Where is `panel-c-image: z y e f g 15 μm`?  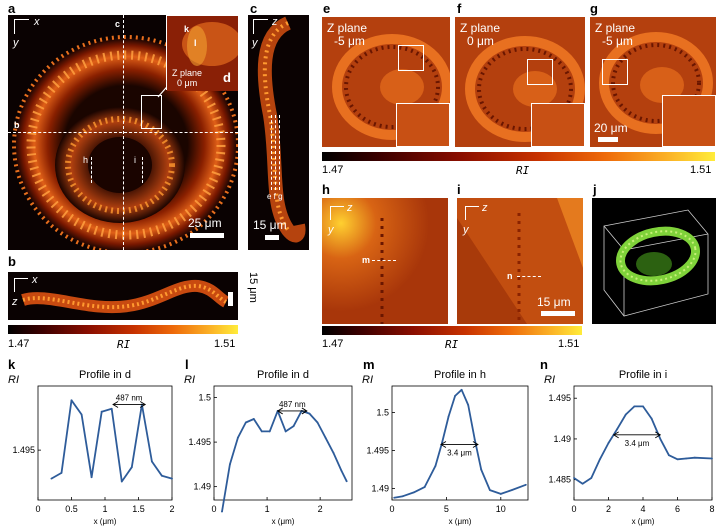 panel-c-image: z y e f g 15 μm is located at coordinates (278, 132).